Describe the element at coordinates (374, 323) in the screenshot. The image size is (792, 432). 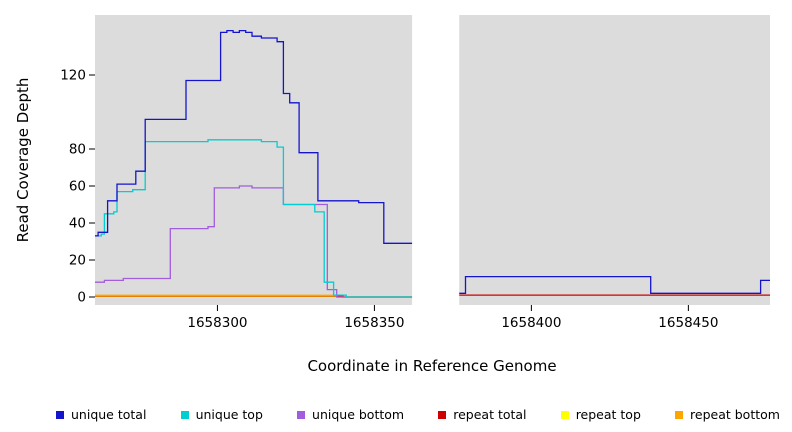
I see `x-tick-label: 1658350` at that location.